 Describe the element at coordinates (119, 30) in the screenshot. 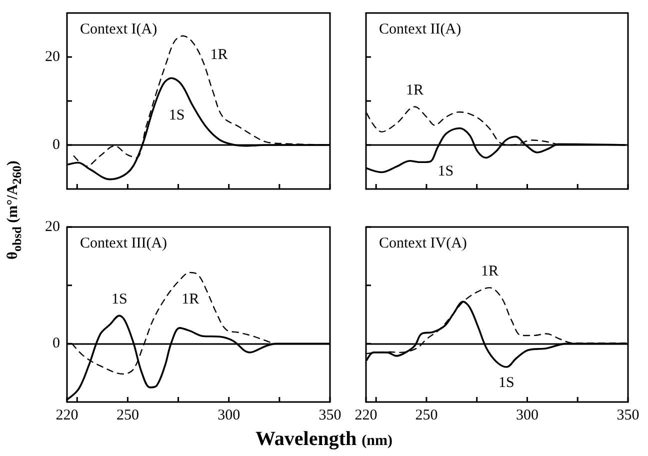

I see `text: Context I(A)` at that location.